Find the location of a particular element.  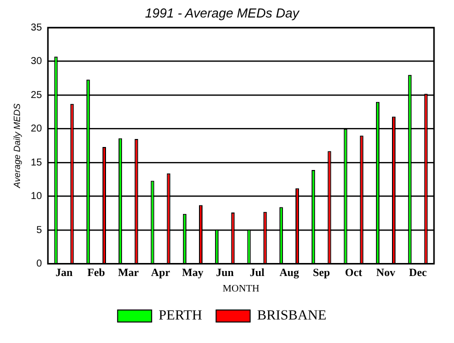

x-tick-label: Aug is located at coordinates (289, 273).